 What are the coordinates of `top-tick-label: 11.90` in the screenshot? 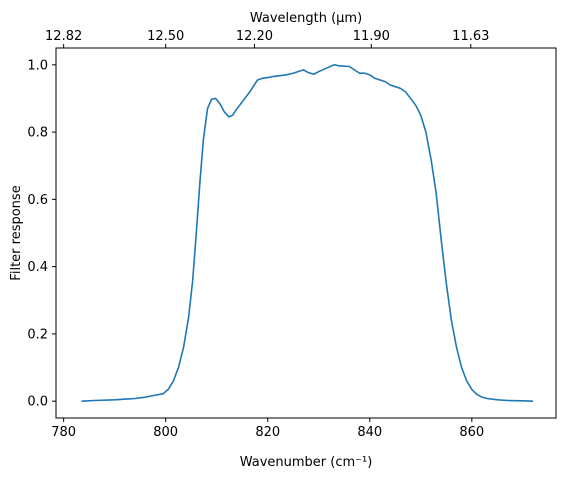 It's located at (371, 36).